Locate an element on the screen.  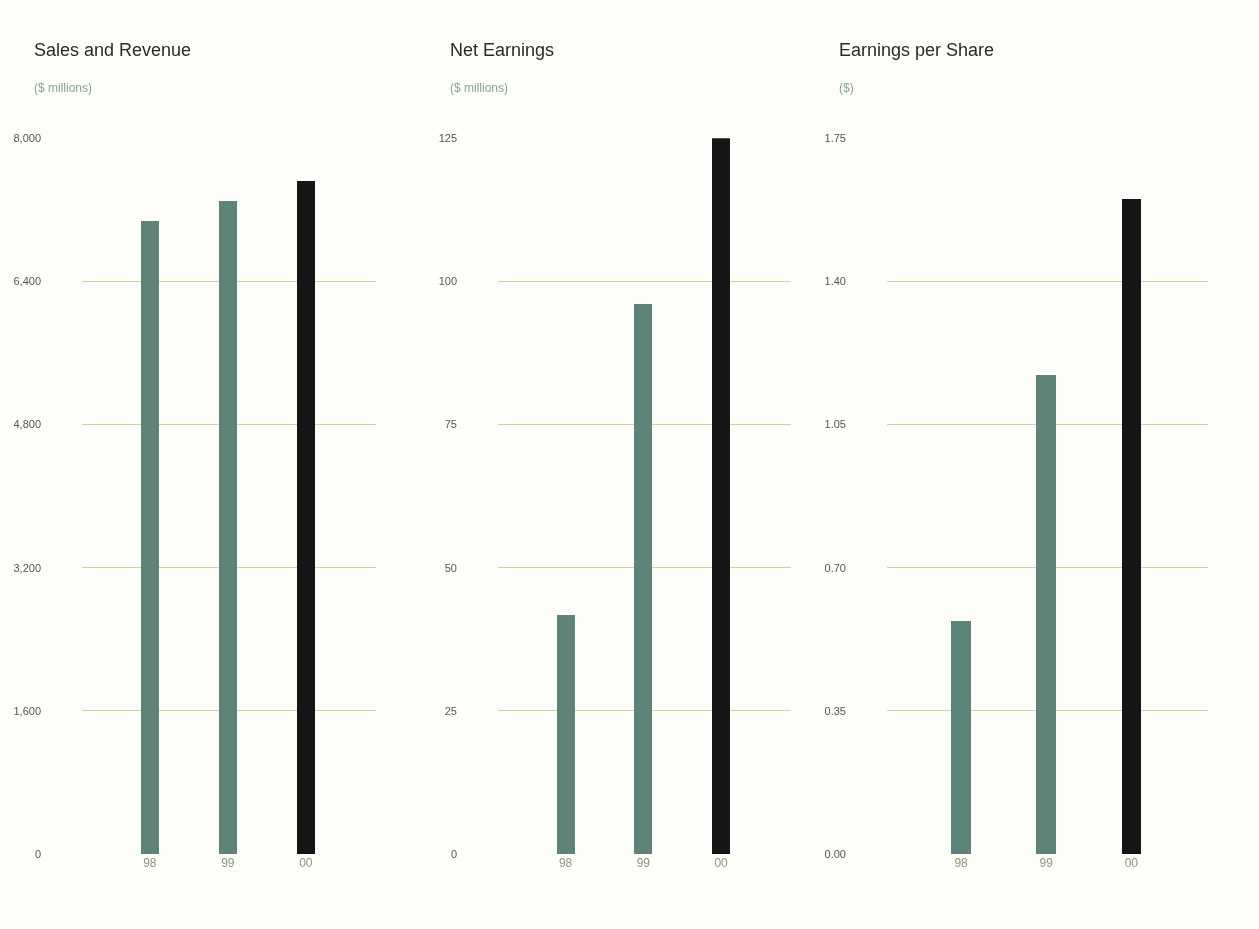
y-tick-label: 0.70 is located at coordinates (835, 567).